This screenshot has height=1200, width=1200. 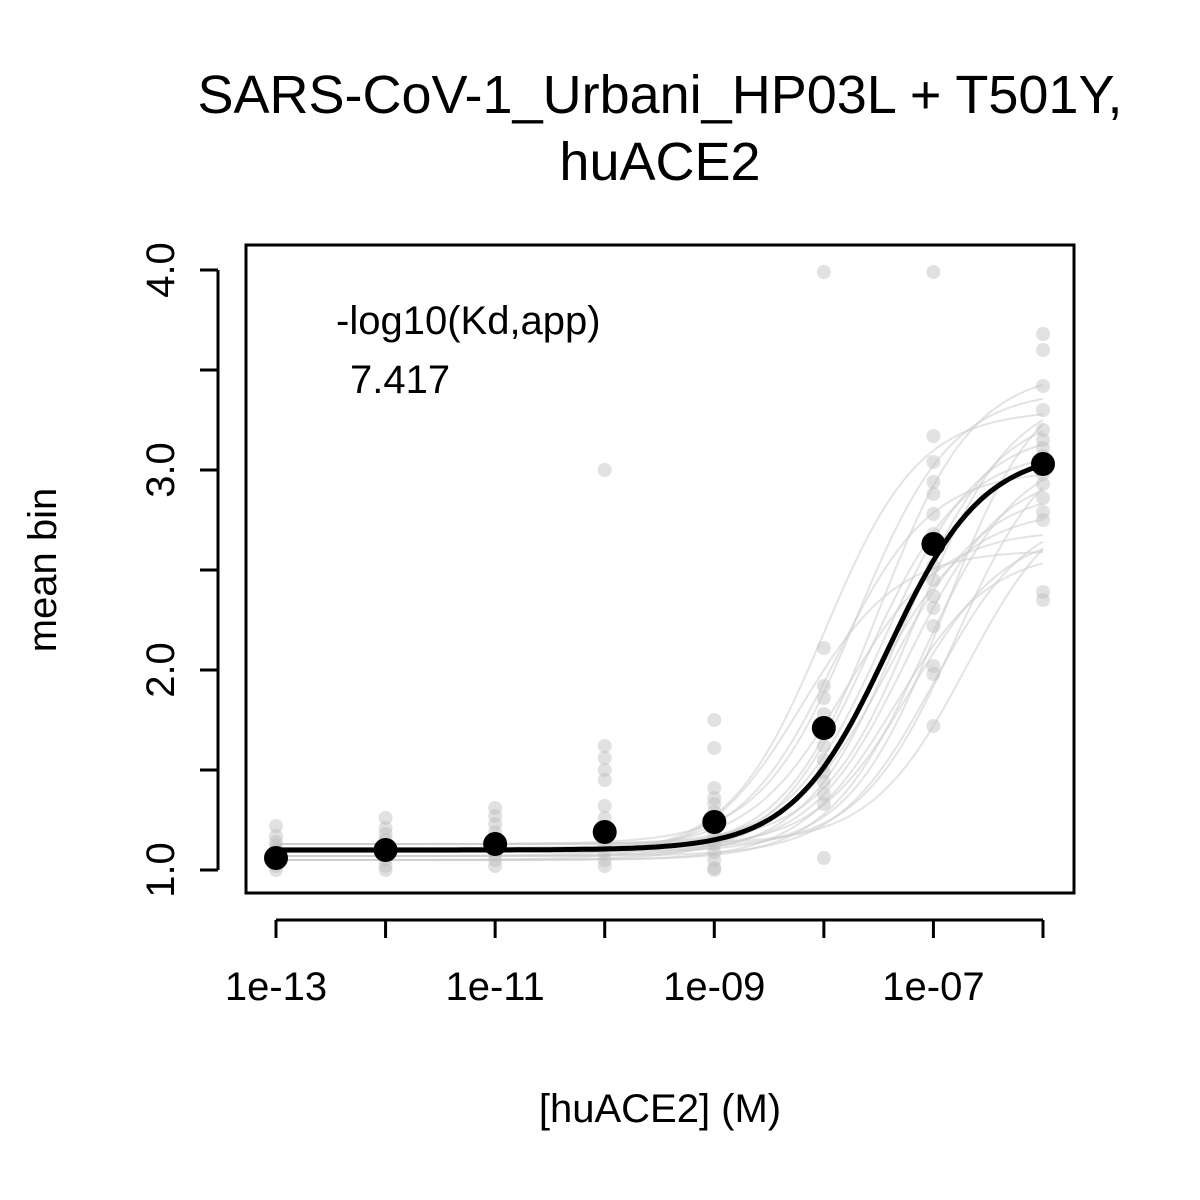 I want to click on kd-annotation: -log10(Kd,app) 7.417, so click(x=468, y=350).